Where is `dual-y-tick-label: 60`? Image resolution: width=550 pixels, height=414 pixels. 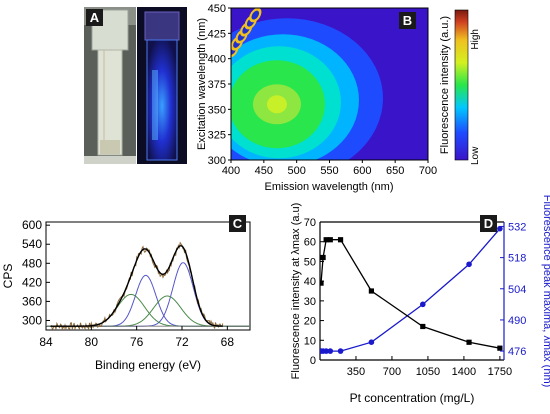
dual-y-tick-label: 60 is located at coordinates (310, 243).